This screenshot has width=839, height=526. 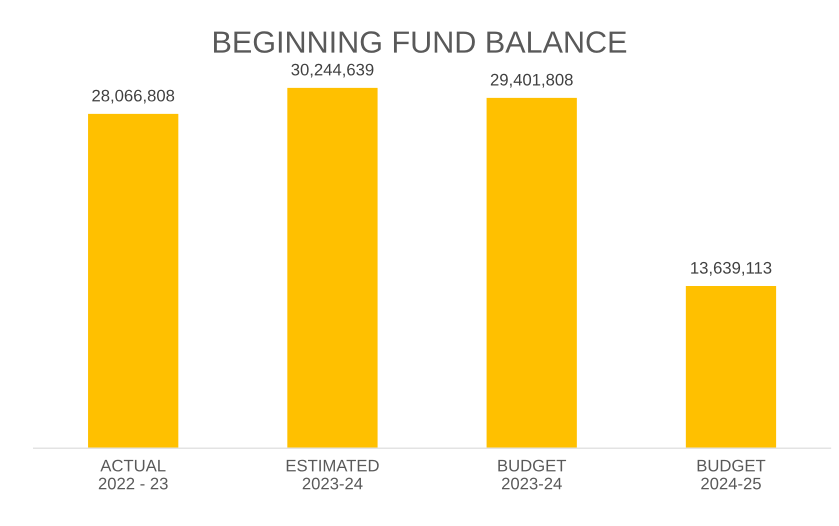 What do you see at coordinates (133, 475) in the screenshot?
I see `x-tick-label: ACTUAL 2022 - 23` at bounding box center [133, 475].